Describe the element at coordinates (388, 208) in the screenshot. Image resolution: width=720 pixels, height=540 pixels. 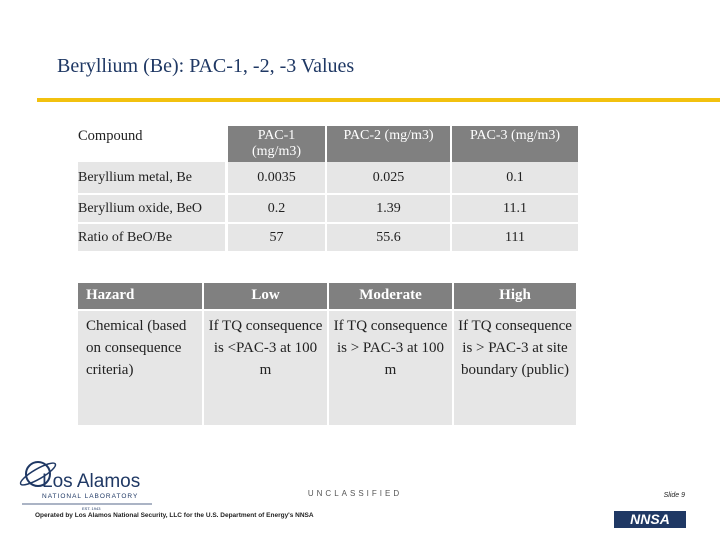
I see `data-cell: 1.39` at that location.